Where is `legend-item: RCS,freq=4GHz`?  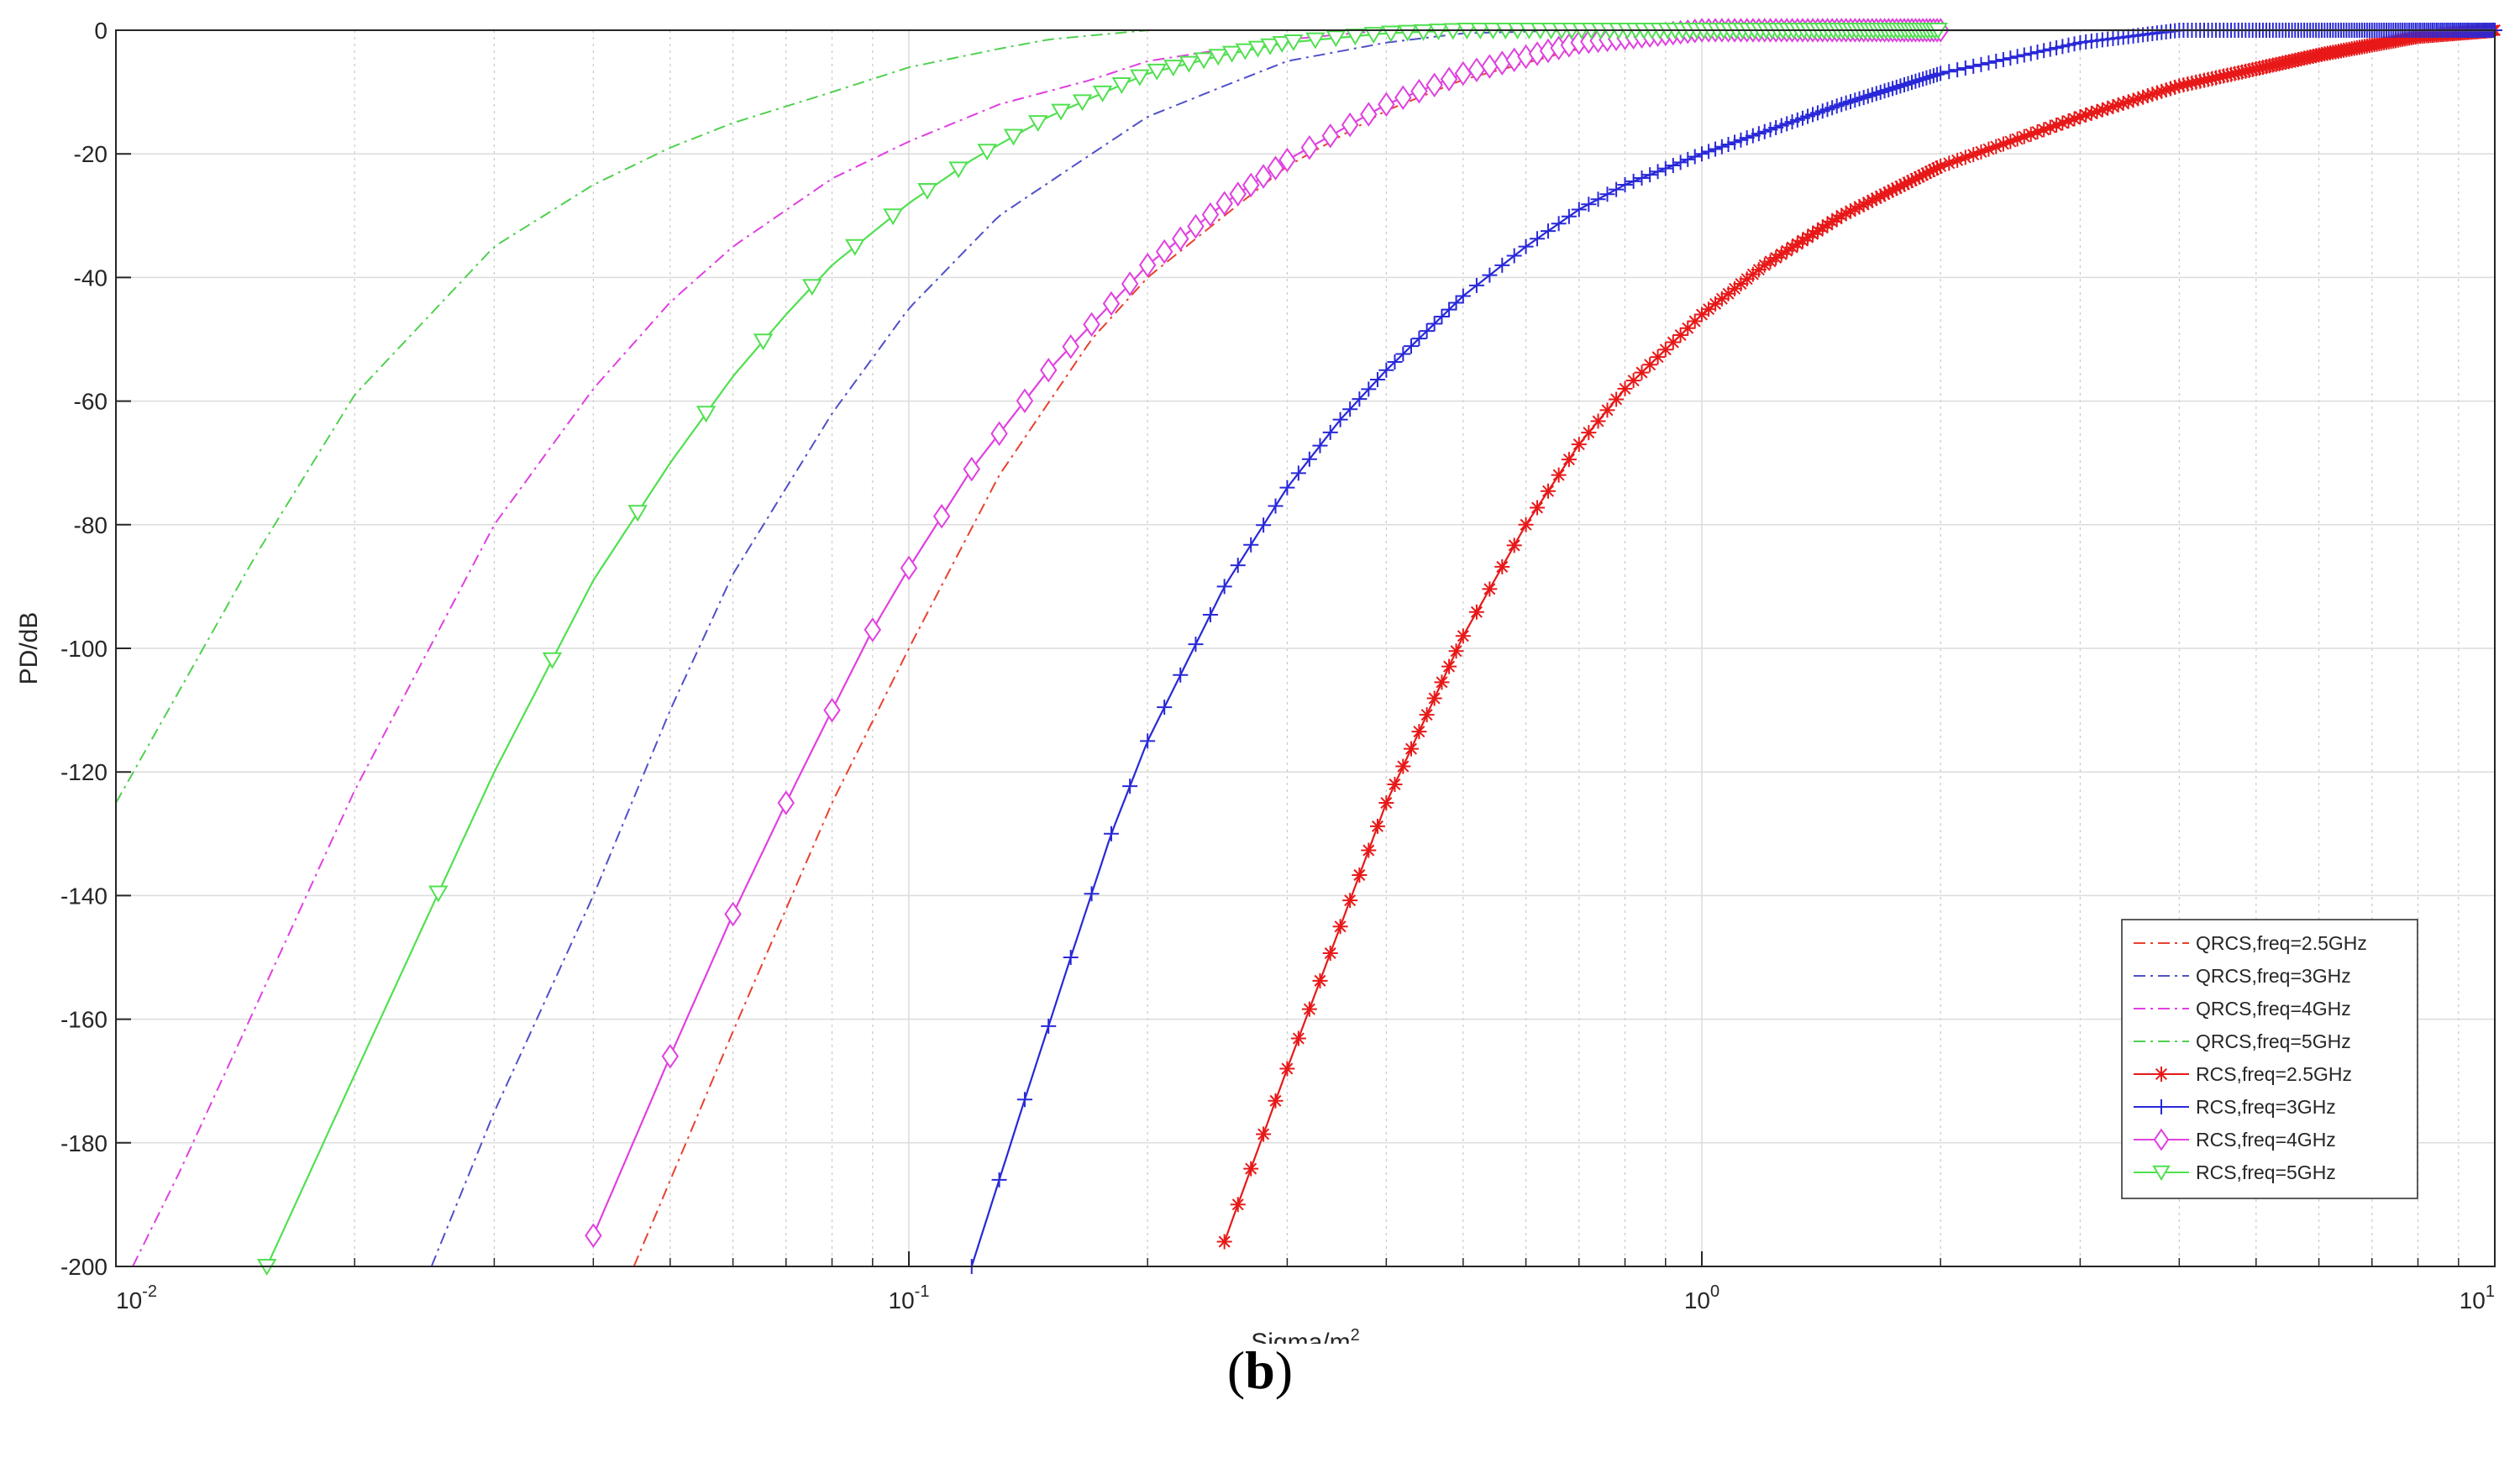
legend-item: RCS,freq=4GHz is located at coordinates (2235, 1139).